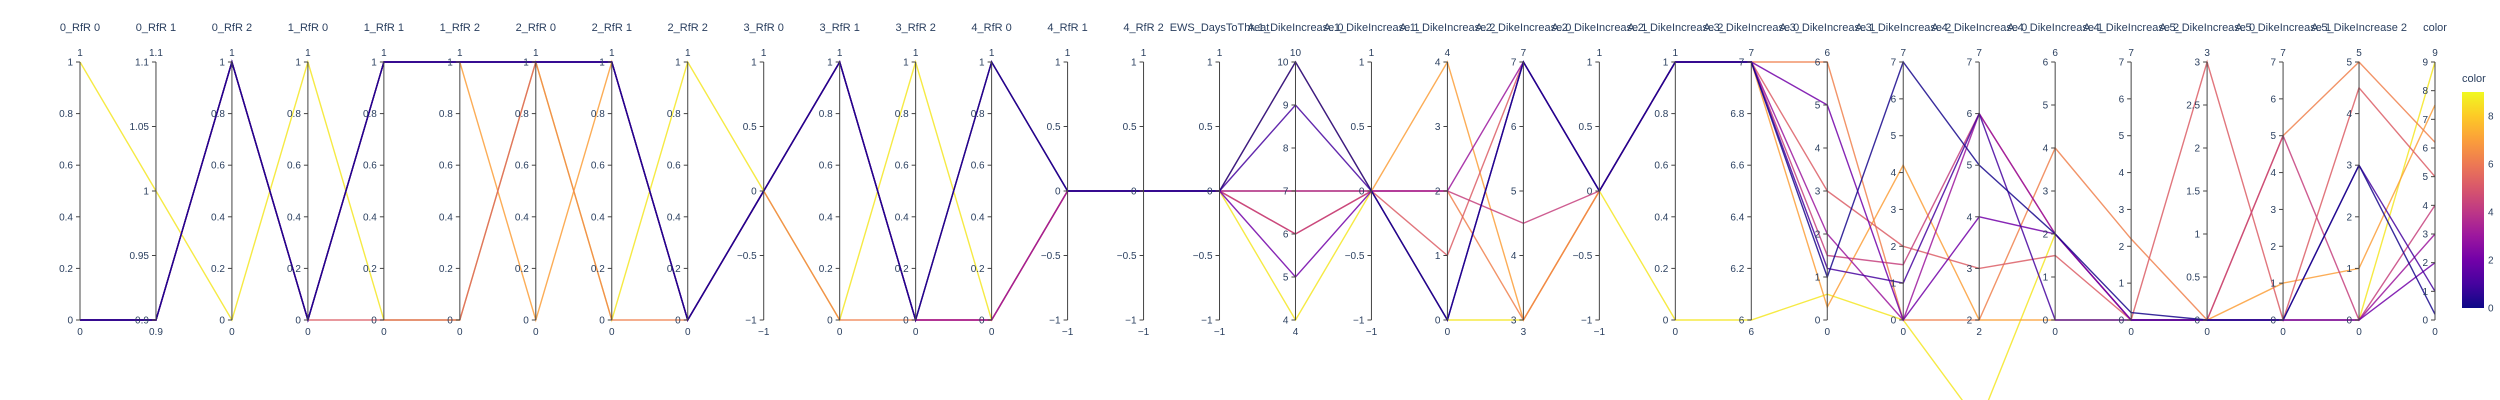 This screenshot has height=400, width=2500. What do you see at coordinates (1283, 63) in the screenshot?
I see `tick-label: 10` at bounding box center [1283, 63].